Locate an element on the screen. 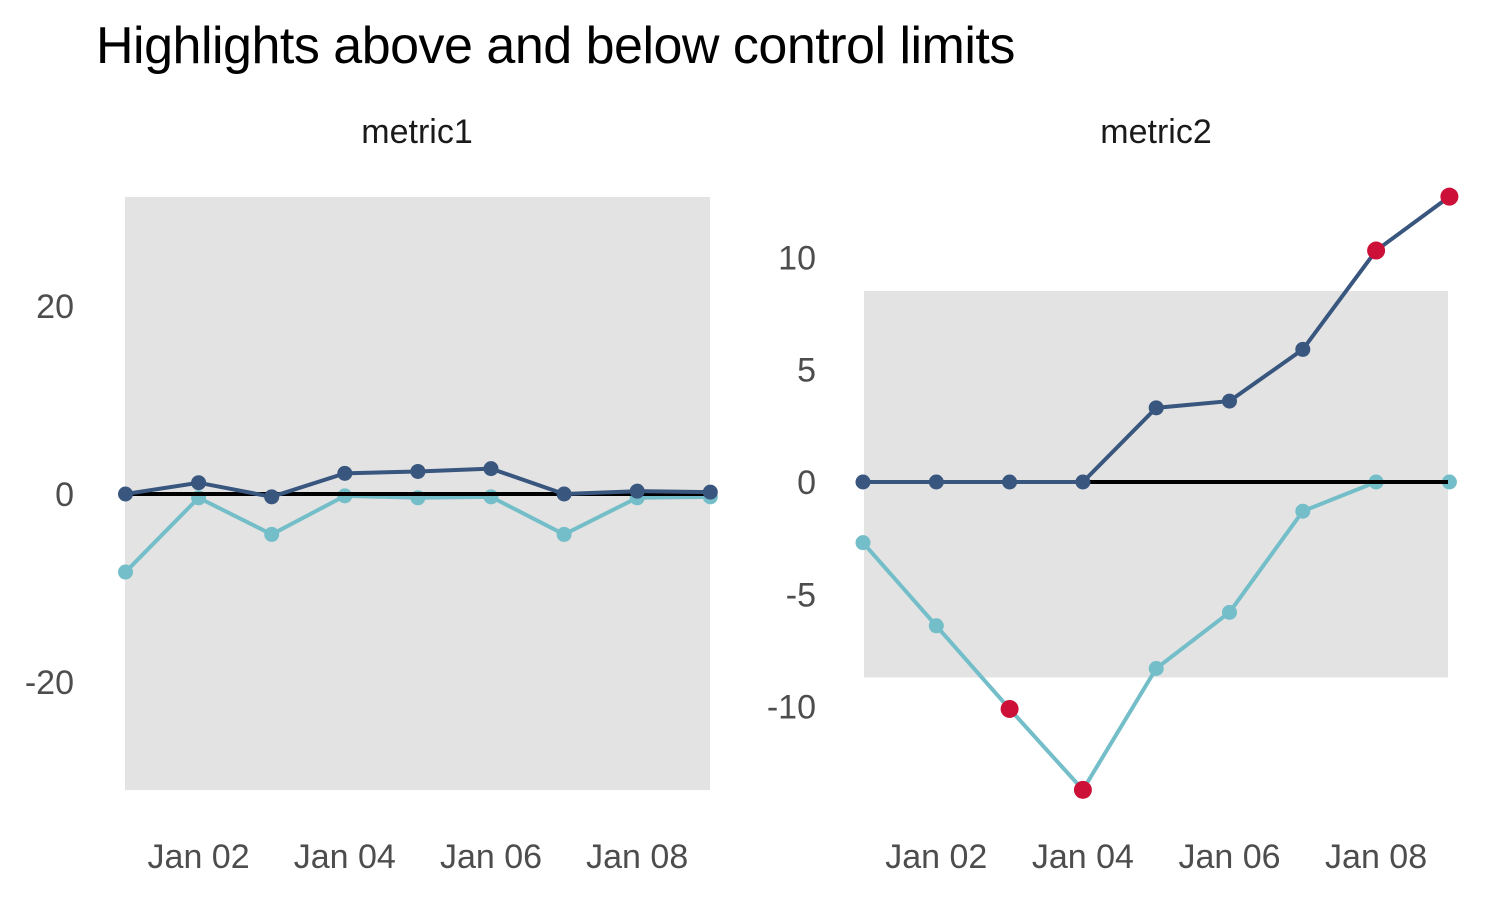  y-tick-label: 10 is located at coordinates (797, 258).